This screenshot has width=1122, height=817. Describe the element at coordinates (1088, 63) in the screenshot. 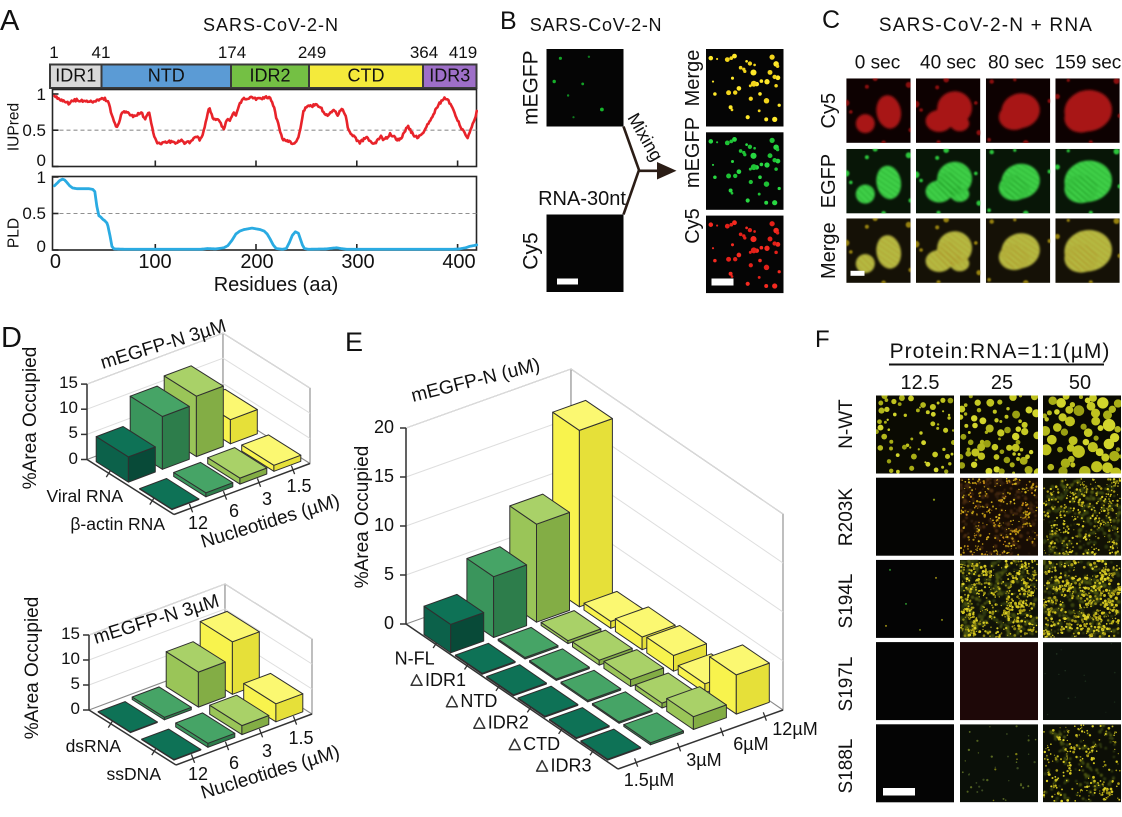

I see `svg-text: 159 sec` at that location.